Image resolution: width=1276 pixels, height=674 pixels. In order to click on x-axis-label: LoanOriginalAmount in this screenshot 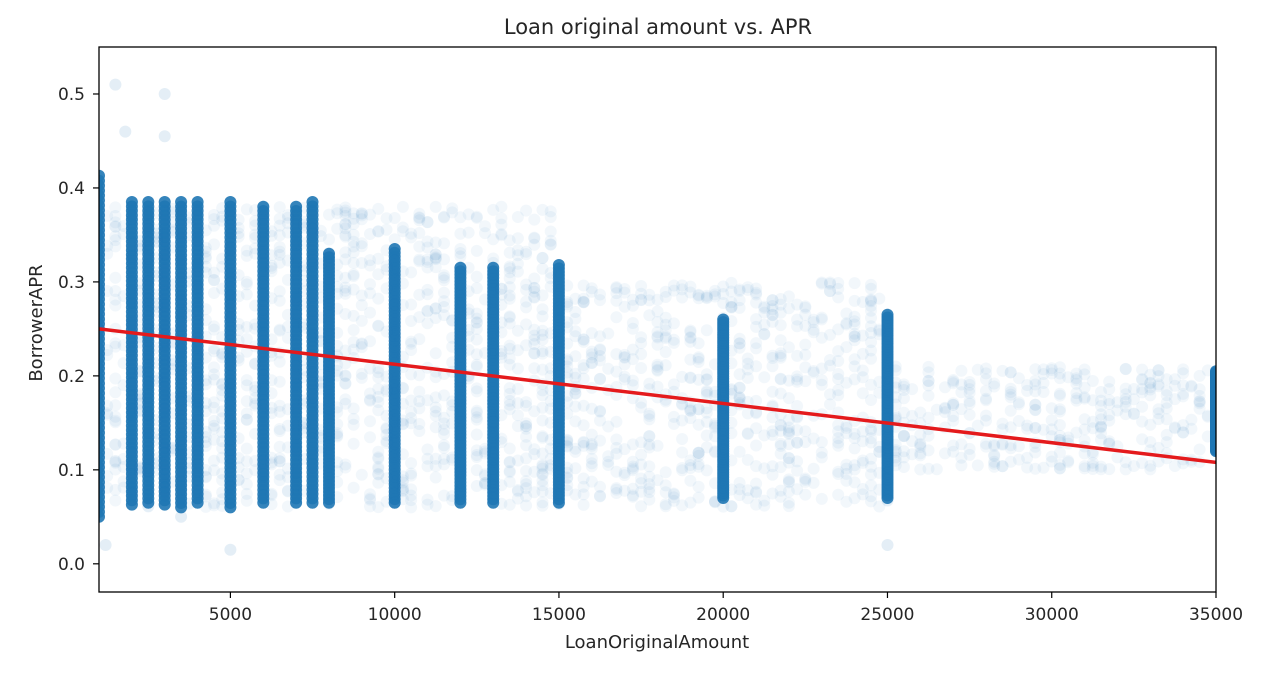, I will do `click(657, 642)`.